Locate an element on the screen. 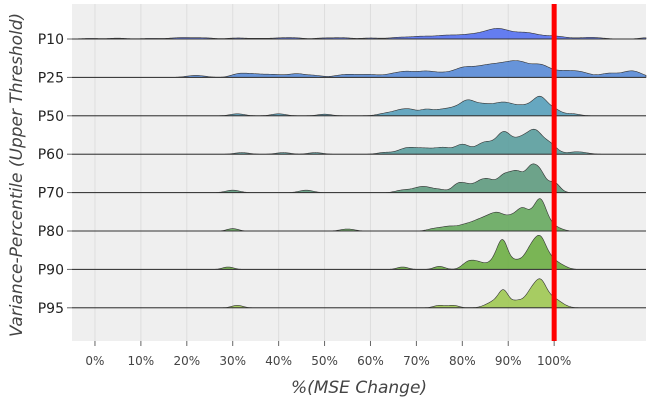 The height and width of the screenshot is (400, 650). y-tick-labels: P10 P25 P50 P60 P70 P80 P90 P95 is located at coordinates (55, 174).